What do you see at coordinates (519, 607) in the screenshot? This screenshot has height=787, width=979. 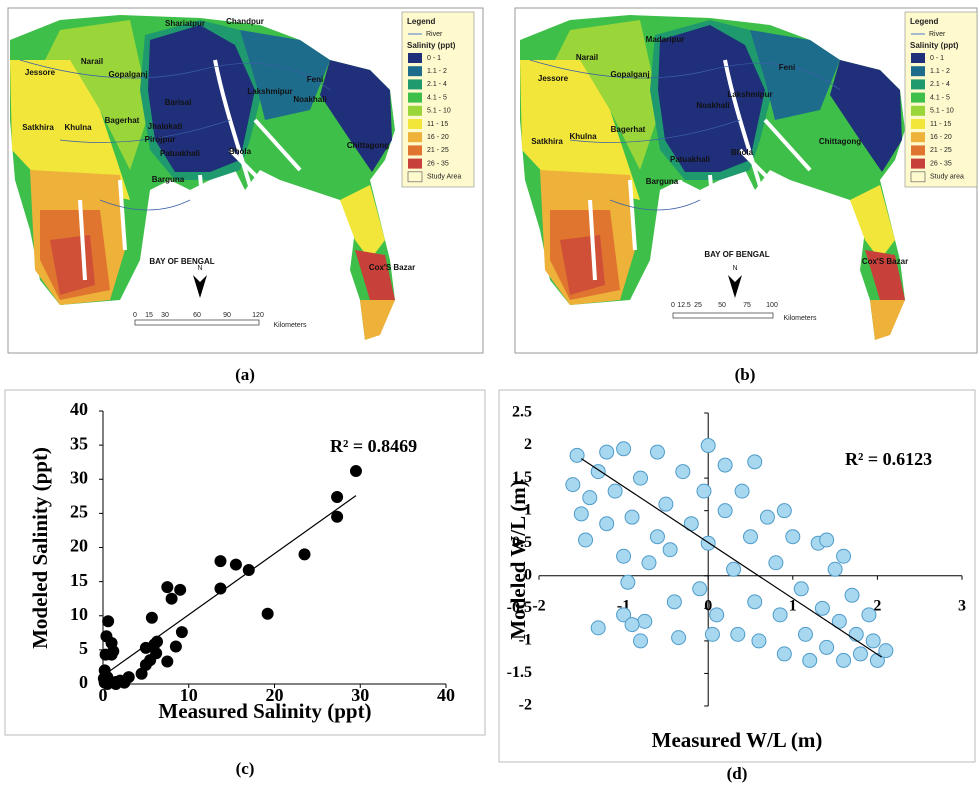 I see `y-tick-label: -0.5` at bounding box center [519, 607].